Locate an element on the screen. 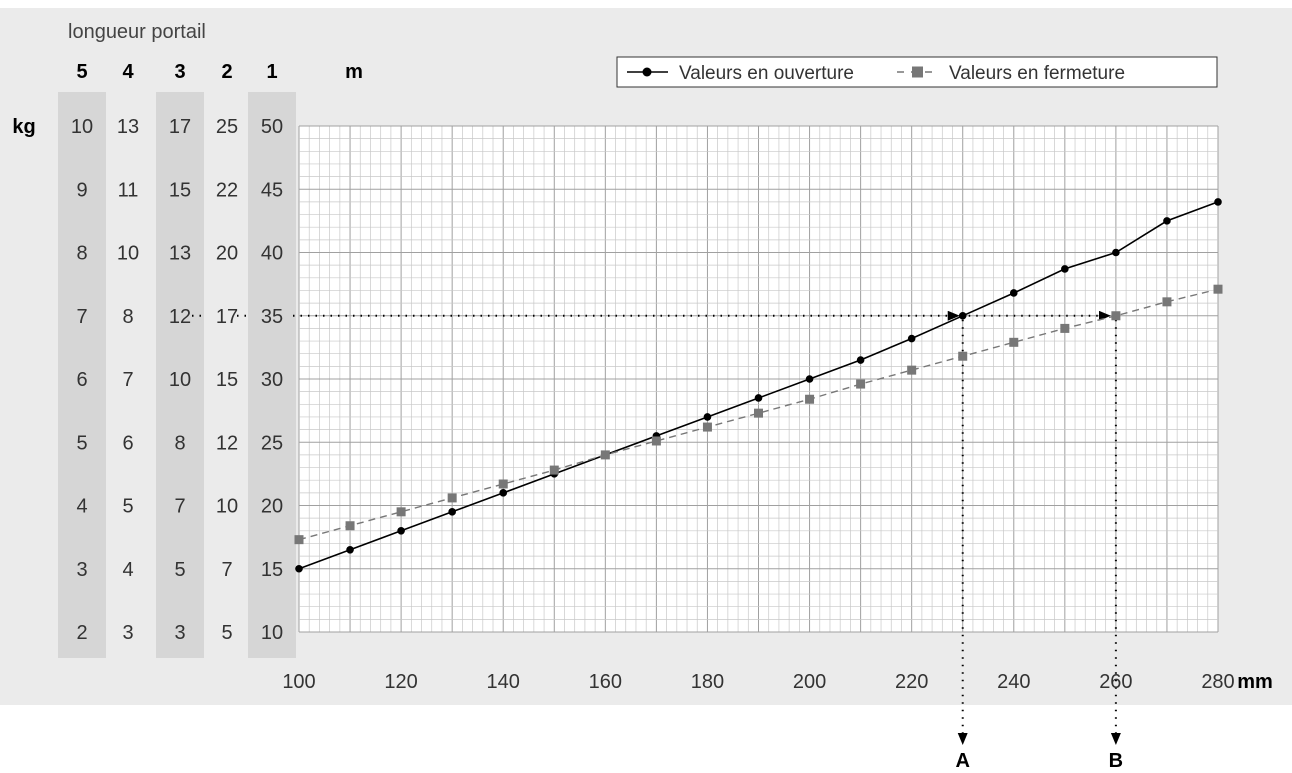  length-unit-label: m is located at coordinates (354, 72).